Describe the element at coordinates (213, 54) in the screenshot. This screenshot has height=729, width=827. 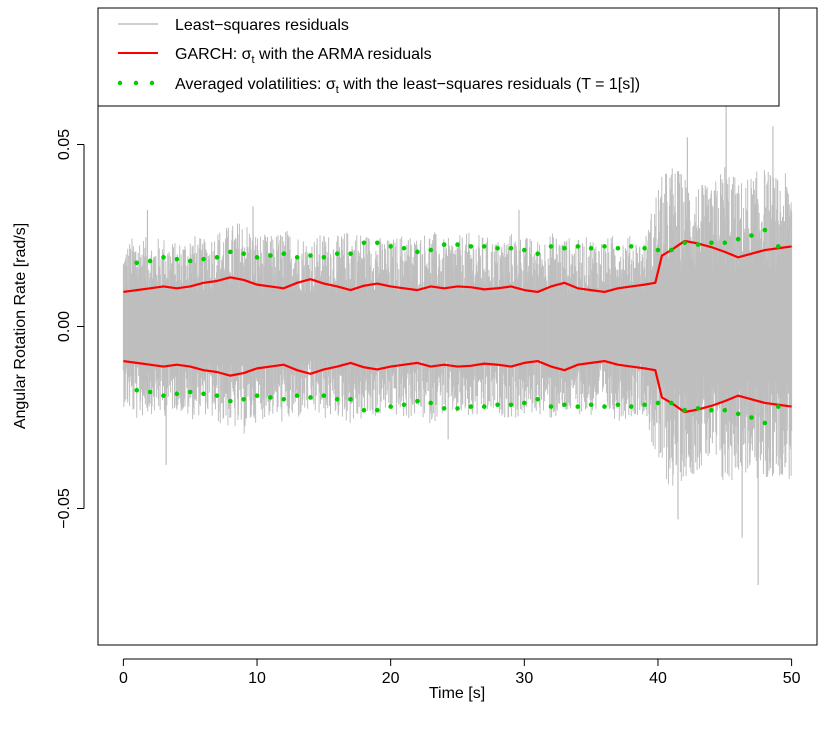
I see `legend-label-main: GARCH: σ` at that location.